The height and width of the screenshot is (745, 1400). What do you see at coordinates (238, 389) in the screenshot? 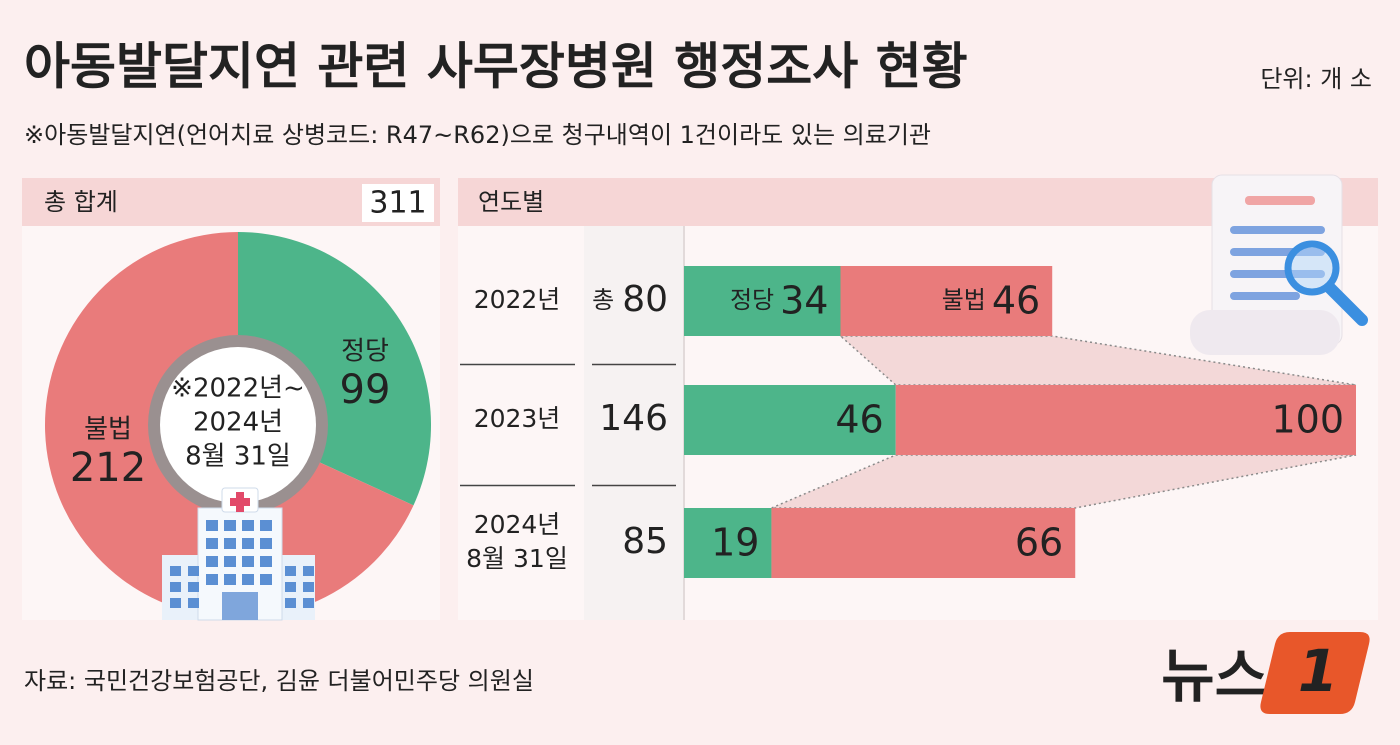
I see `center-label: ※2022년~` at bounding box center [238, 389].